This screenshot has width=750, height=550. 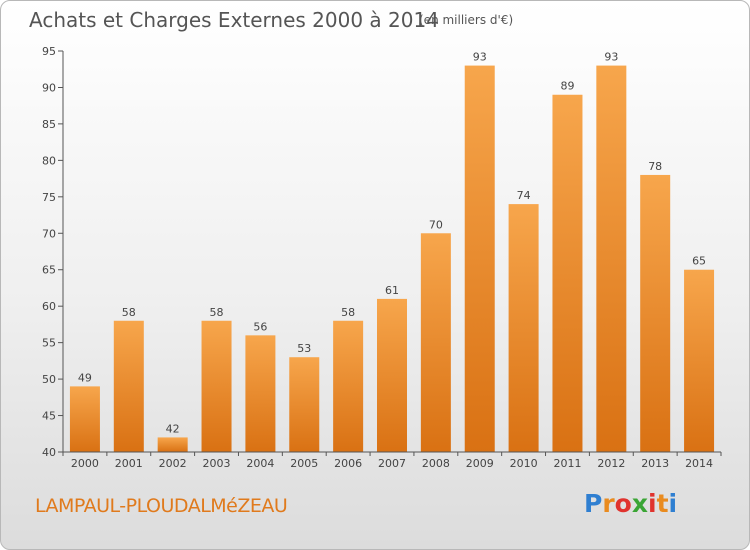 What do you see at coordinates (479, 258) in the screenshot?
I see `bar-2009` at bounding box center [479, 258].